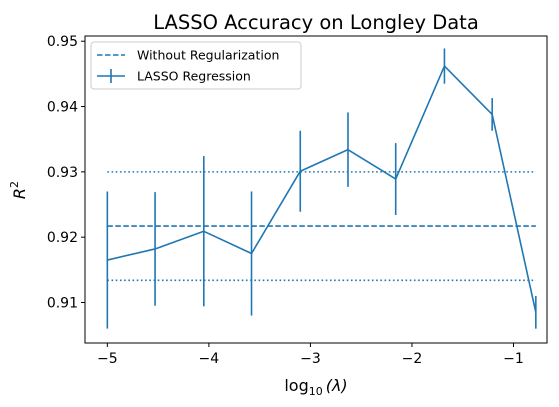  What do you see at coordinates (412, 359) in the screenshot?
I see `x-tick-label: −2` at bounding box center [412, 359].